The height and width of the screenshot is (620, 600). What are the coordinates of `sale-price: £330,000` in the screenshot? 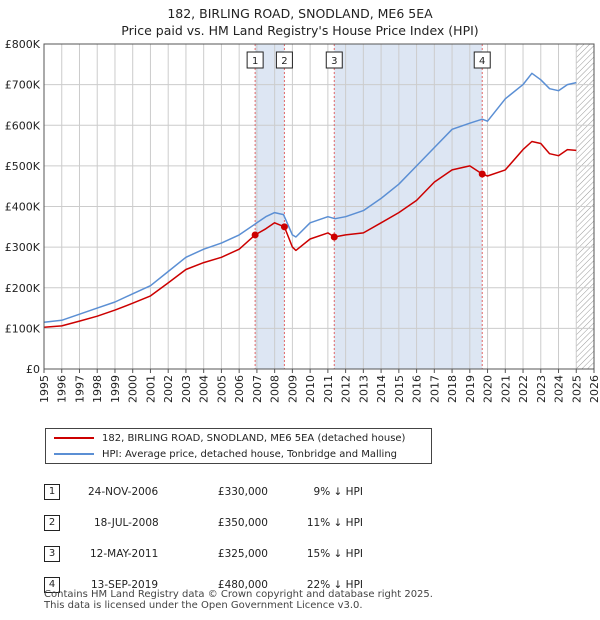 It's located at (242, 491).